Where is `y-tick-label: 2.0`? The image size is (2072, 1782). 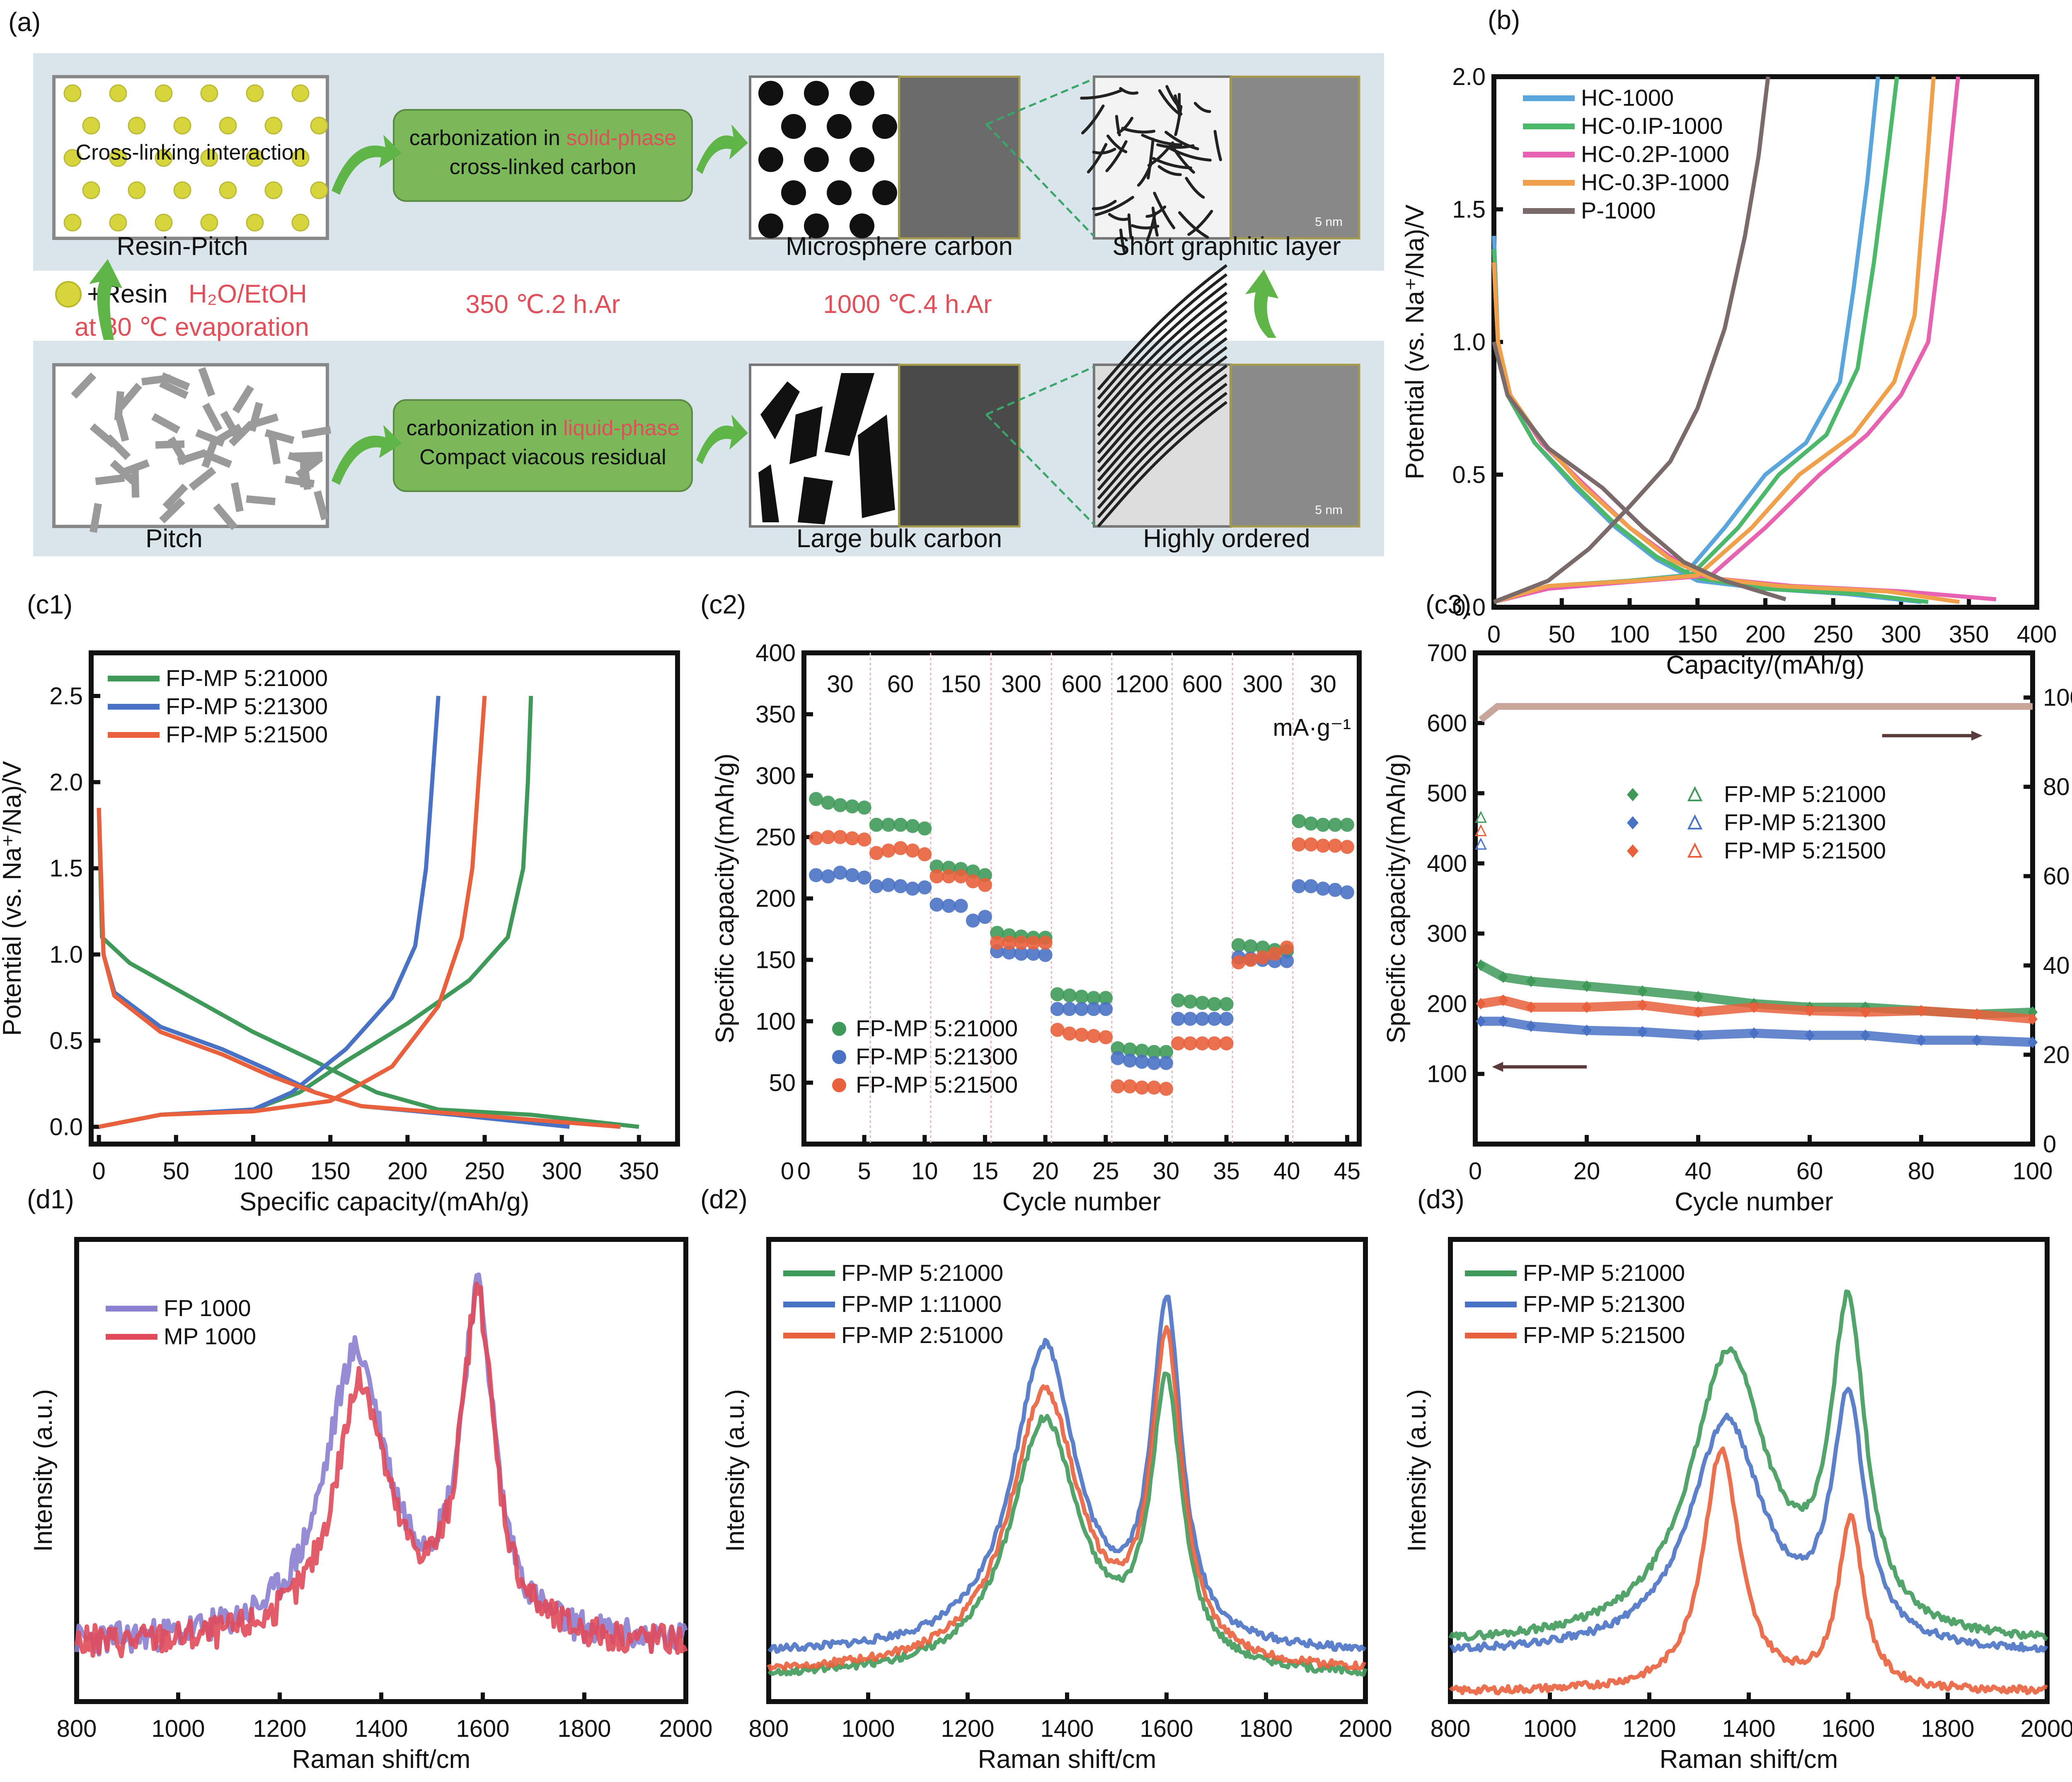 y-tick-label: 2.0 is located at coordinates (66, 782).